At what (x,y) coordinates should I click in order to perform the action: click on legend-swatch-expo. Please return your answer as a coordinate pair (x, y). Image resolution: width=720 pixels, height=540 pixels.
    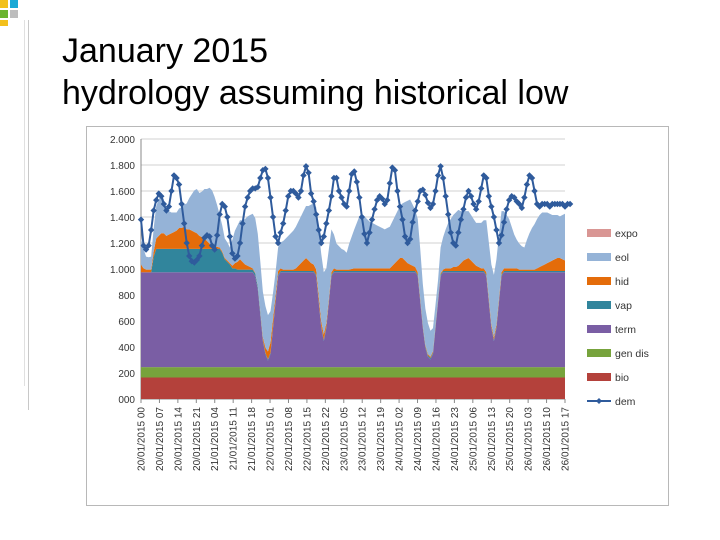
    Looking at the image, I should click on (599, 233).